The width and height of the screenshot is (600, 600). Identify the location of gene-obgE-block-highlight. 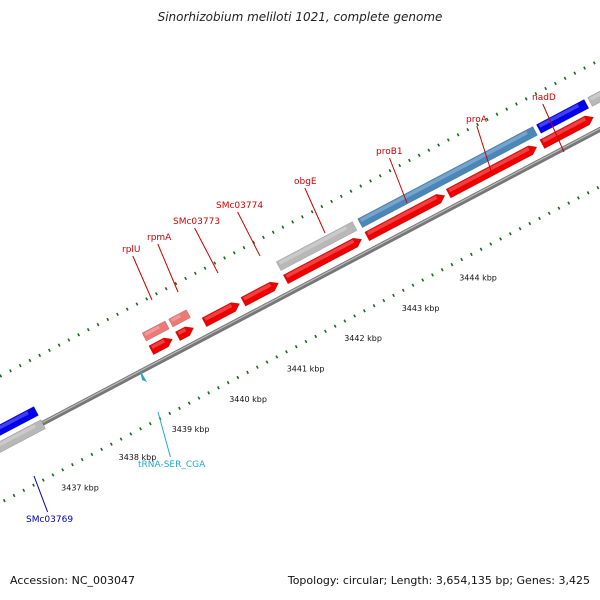
(320, 259).